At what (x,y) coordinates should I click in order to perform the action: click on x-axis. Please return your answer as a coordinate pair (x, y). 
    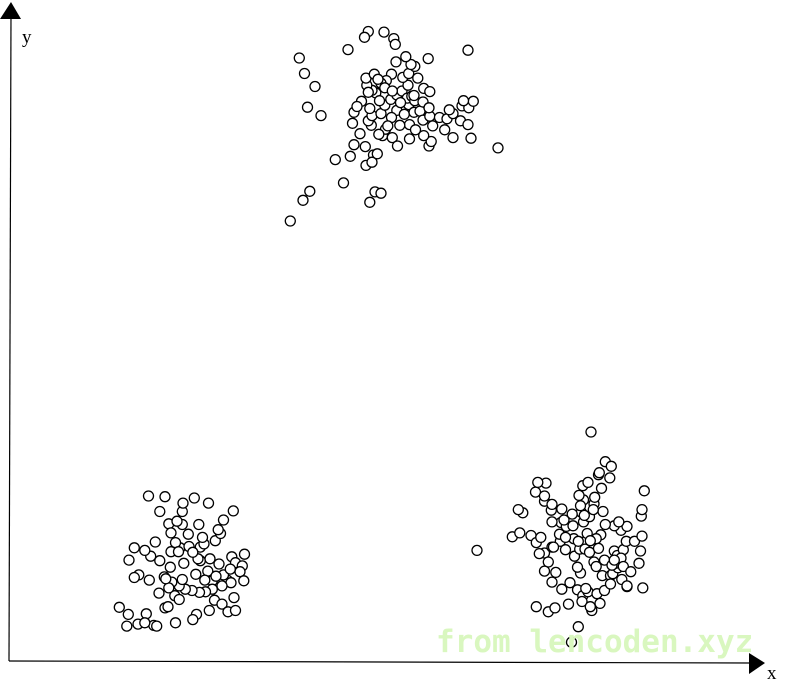
    Looking at the image, I should click on (380, 662).